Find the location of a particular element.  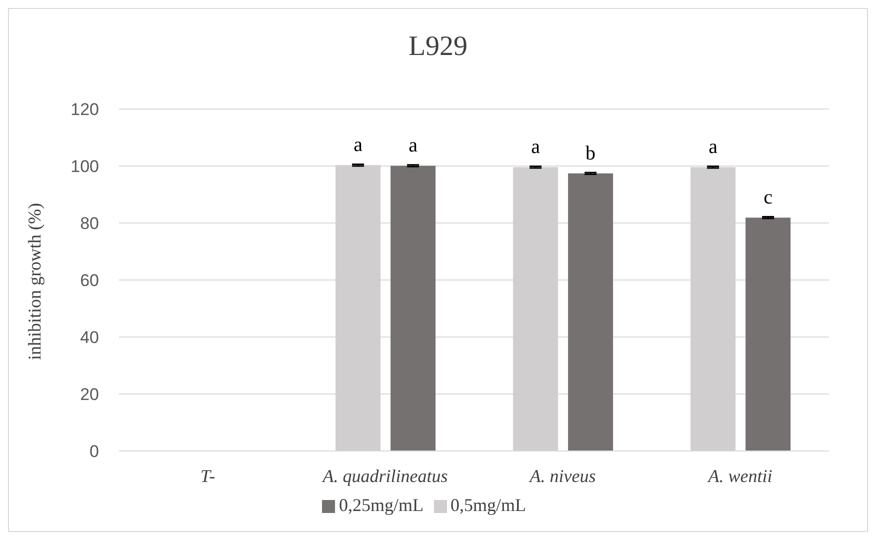

y-tick-label: 40 is located at coordinates (89, 338).